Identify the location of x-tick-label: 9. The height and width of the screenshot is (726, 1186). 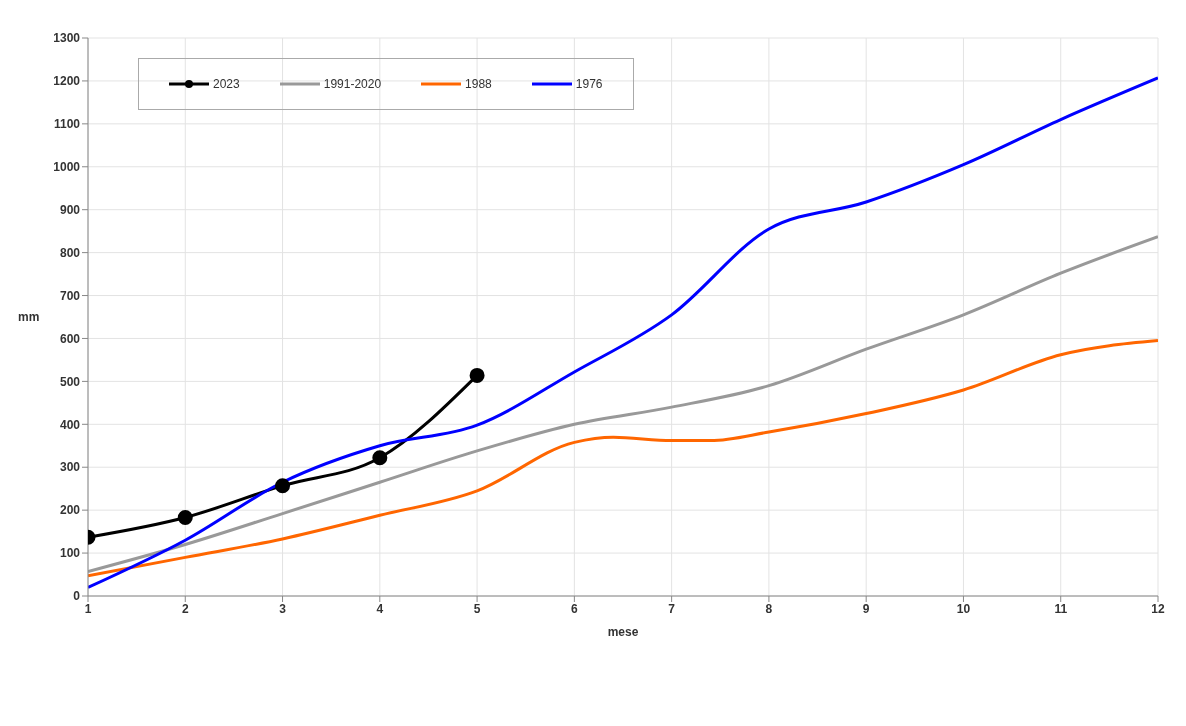
(866, 608).